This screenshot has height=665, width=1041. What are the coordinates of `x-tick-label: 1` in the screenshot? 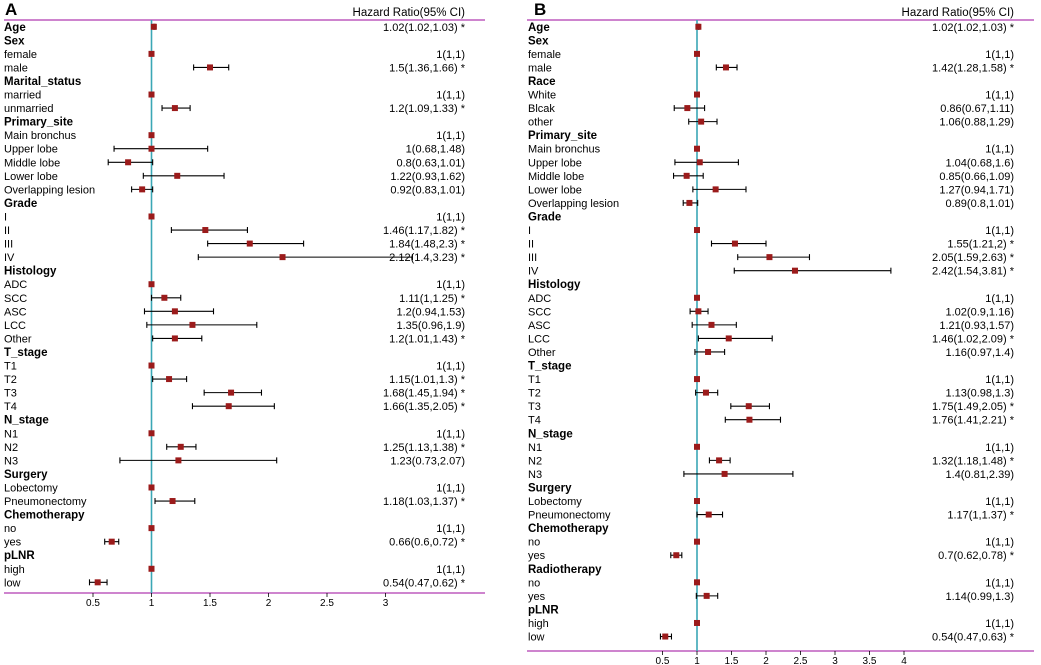 It's located at (152, 603).